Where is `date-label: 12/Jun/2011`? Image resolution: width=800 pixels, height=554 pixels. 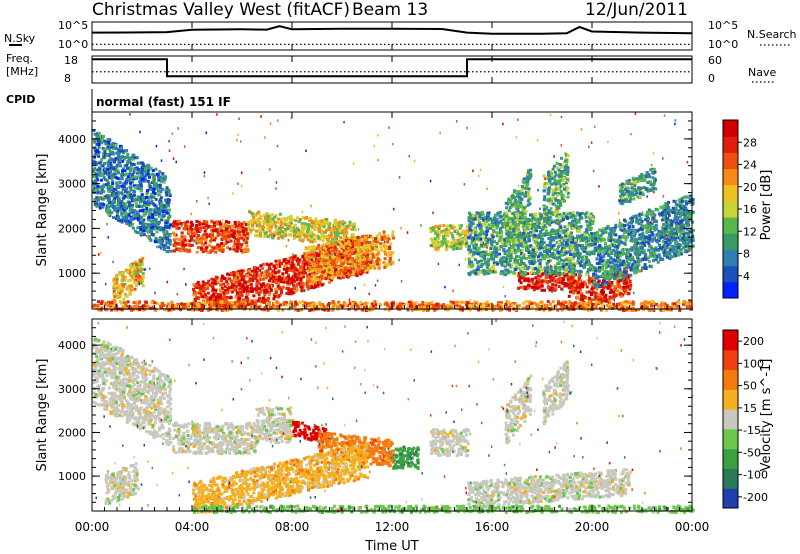 date-label: 12/Jun/2011 is located at coordinates (636, 10).